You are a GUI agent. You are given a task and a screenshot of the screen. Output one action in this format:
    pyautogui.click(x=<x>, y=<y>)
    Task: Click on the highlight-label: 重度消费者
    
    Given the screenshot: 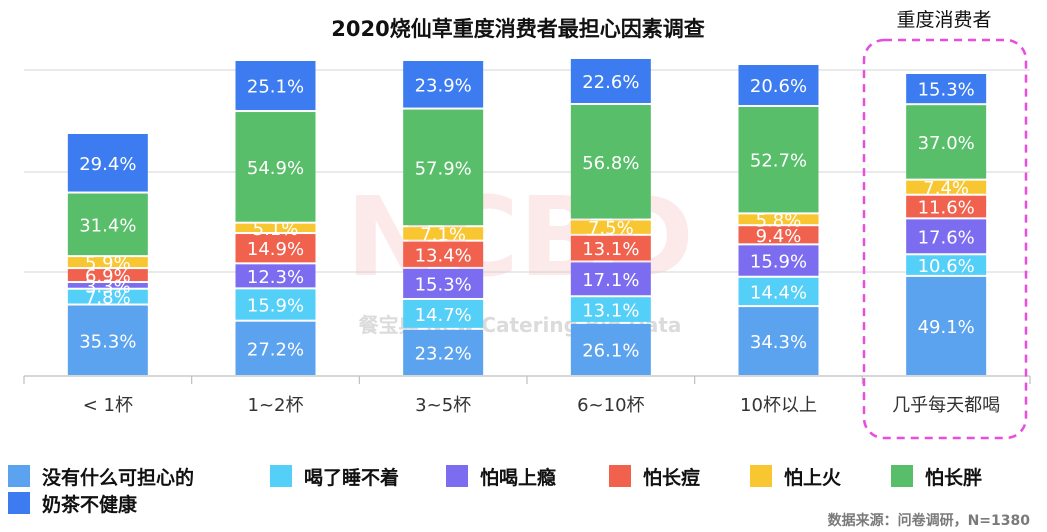 What is the action you would take?
    pyautogui.click(x=943, y=20)
    